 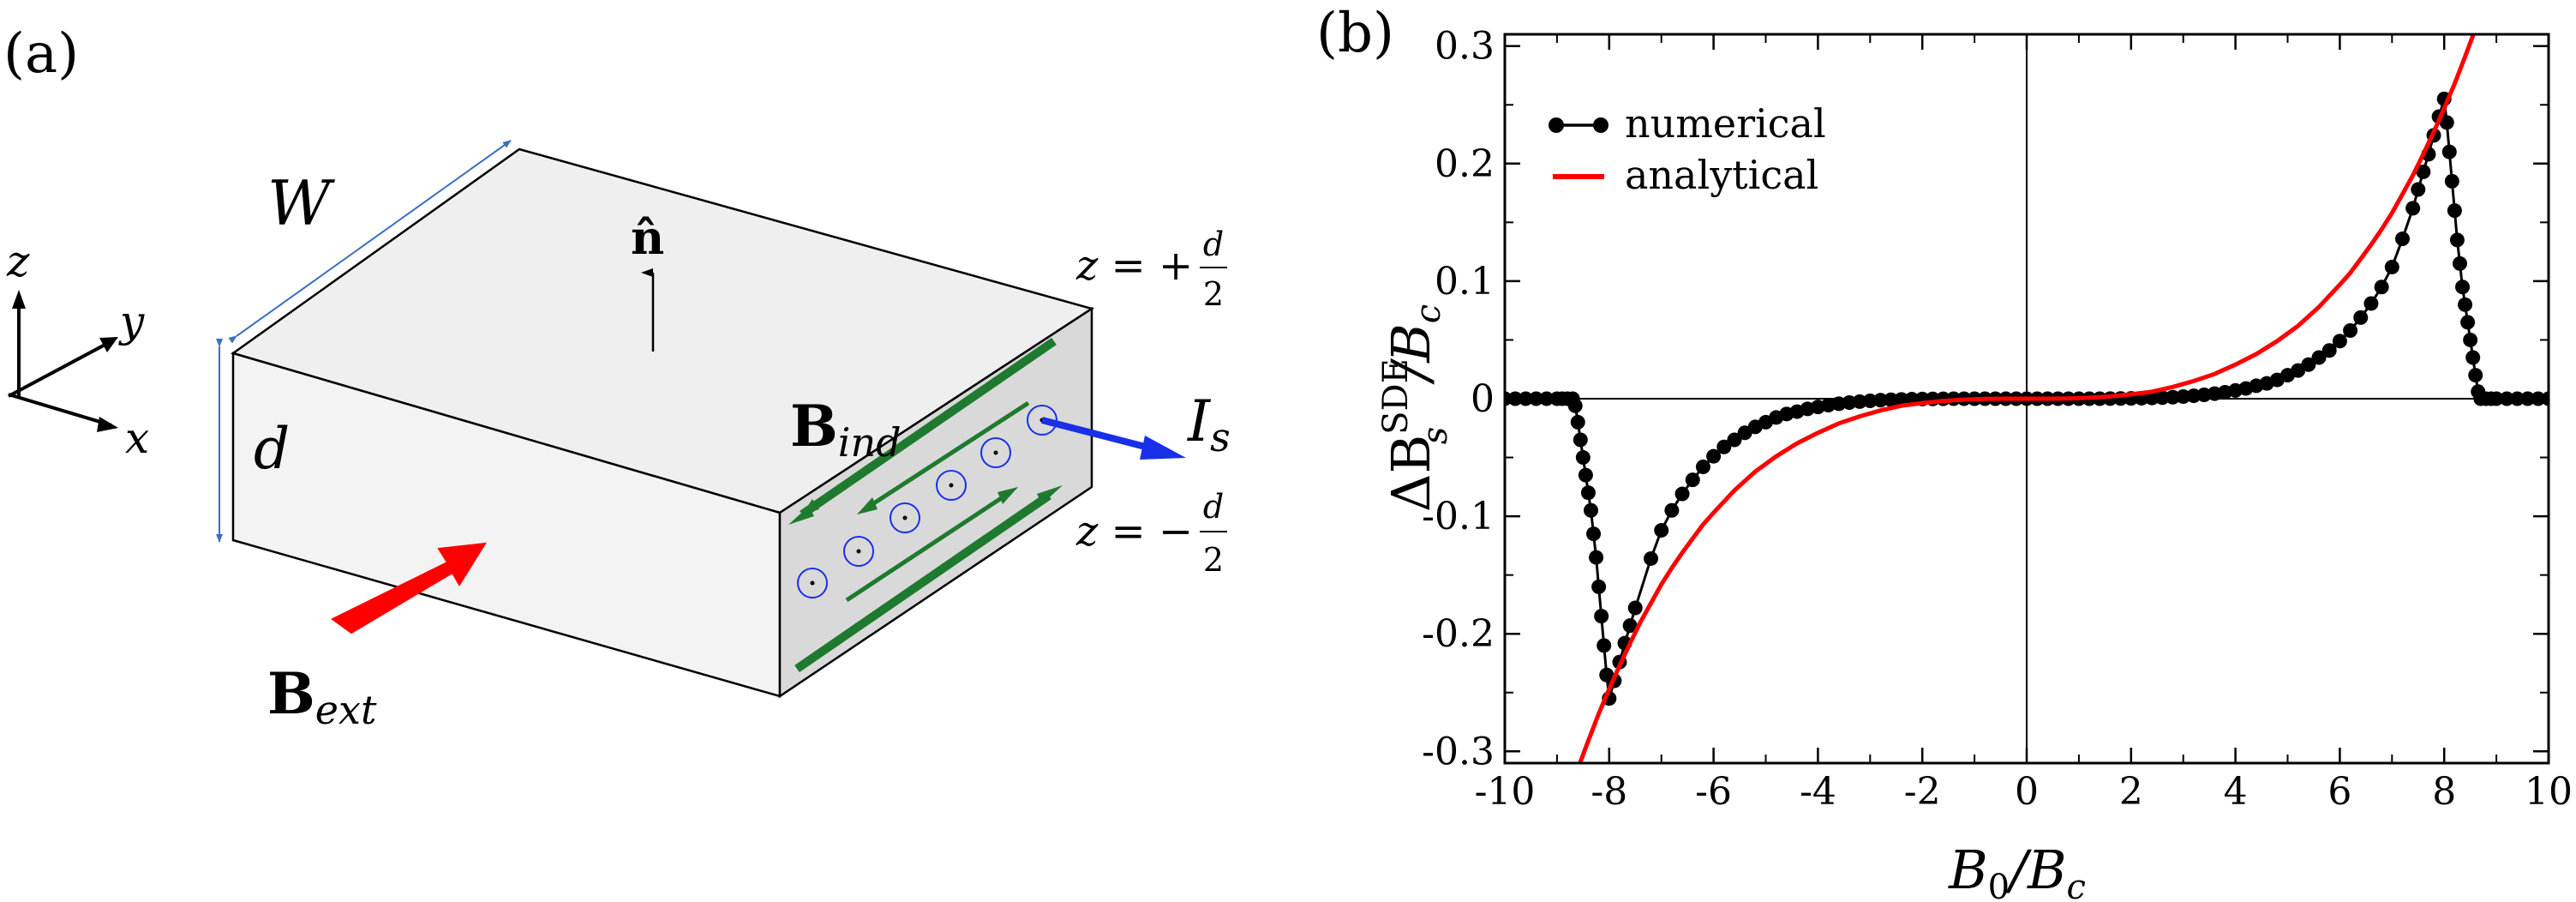 I want to click on x-tick-label: -4, so click(x=1818, y=792).